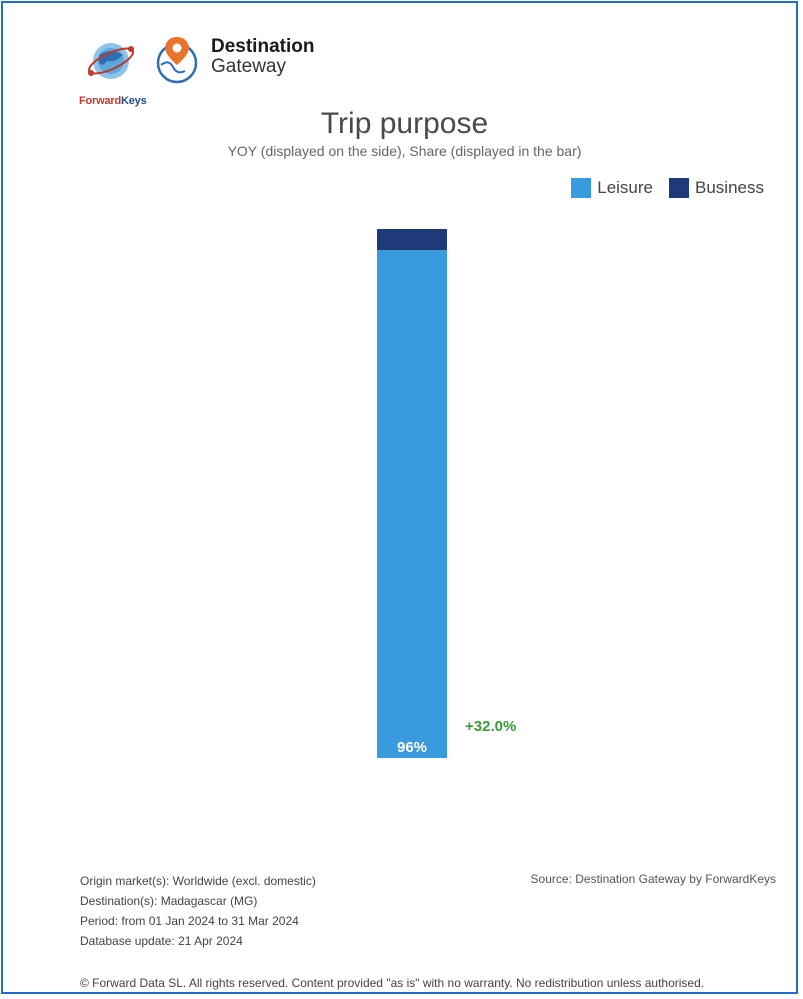  I want to click on legend-item-leisure: Leisure, so click(612, 188).